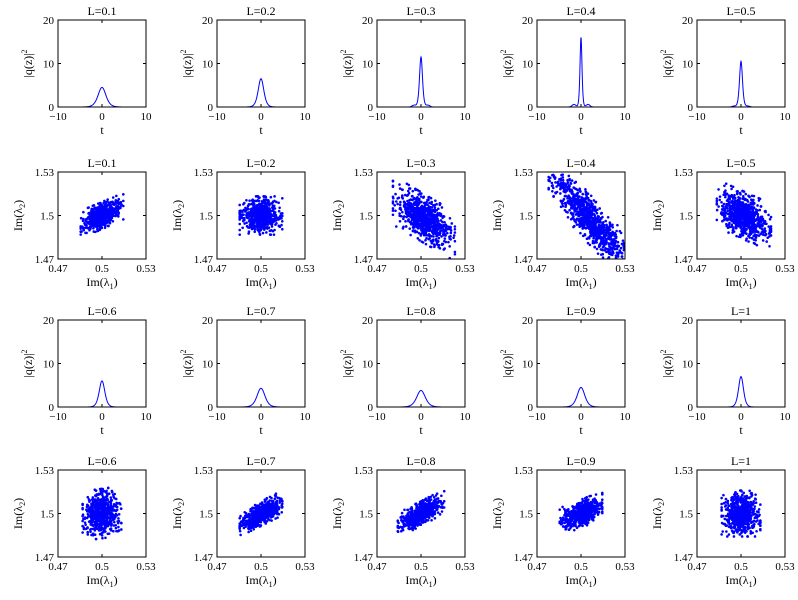 The height and width of the screenshot is (600, 798). What do you see at coordinates (421, 269) in the screenshot?
I see `x-tick-label: 0.5` at bounding box center [421, 269].